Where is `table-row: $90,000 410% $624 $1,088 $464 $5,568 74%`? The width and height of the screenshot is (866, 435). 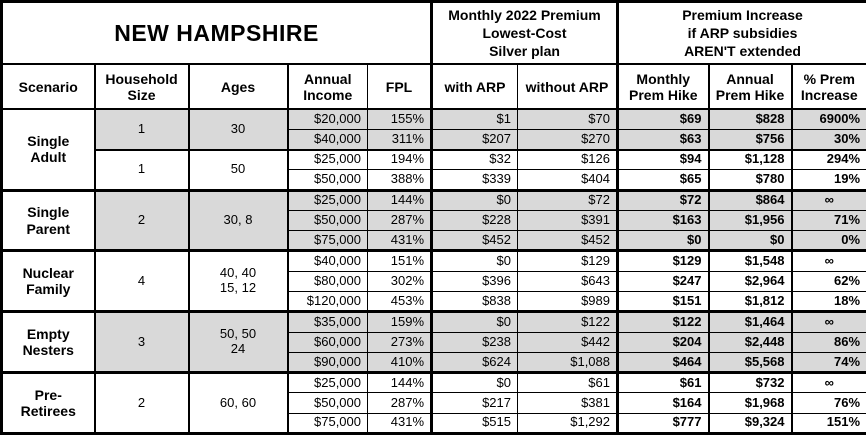 table-row: $90,000 410% $624 $1,088 $464 $5,568 74% is located at coordinates (434, 362).